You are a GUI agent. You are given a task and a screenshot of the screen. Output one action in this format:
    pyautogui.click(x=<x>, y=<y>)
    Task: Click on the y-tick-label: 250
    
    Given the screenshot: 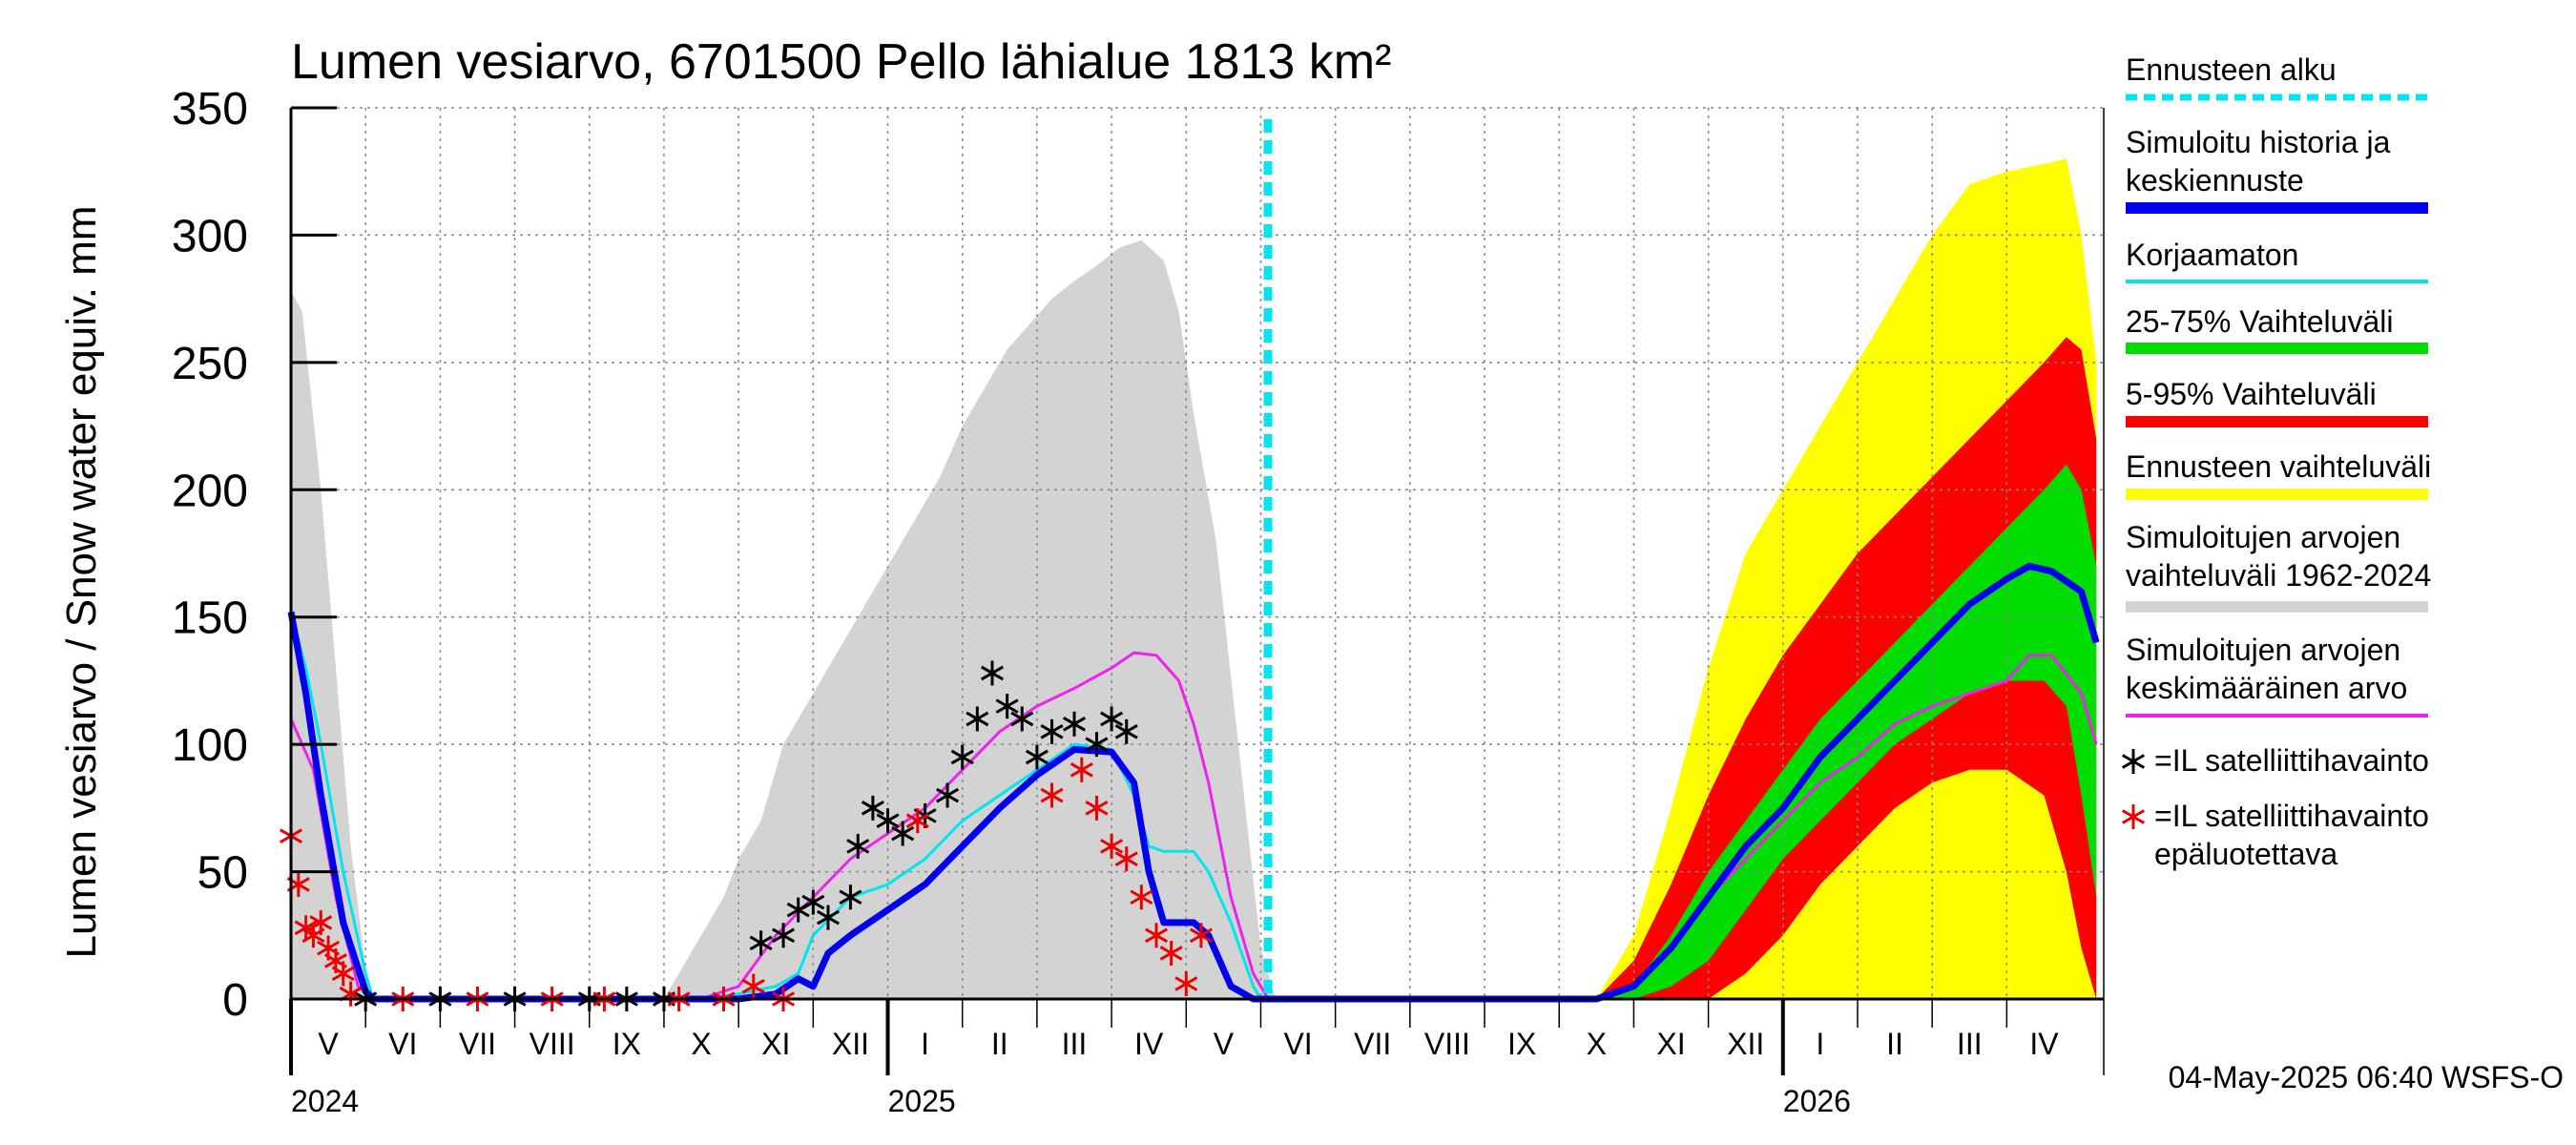 What is the action you would take?
    pyautogui.click(x=210, y=364)
    